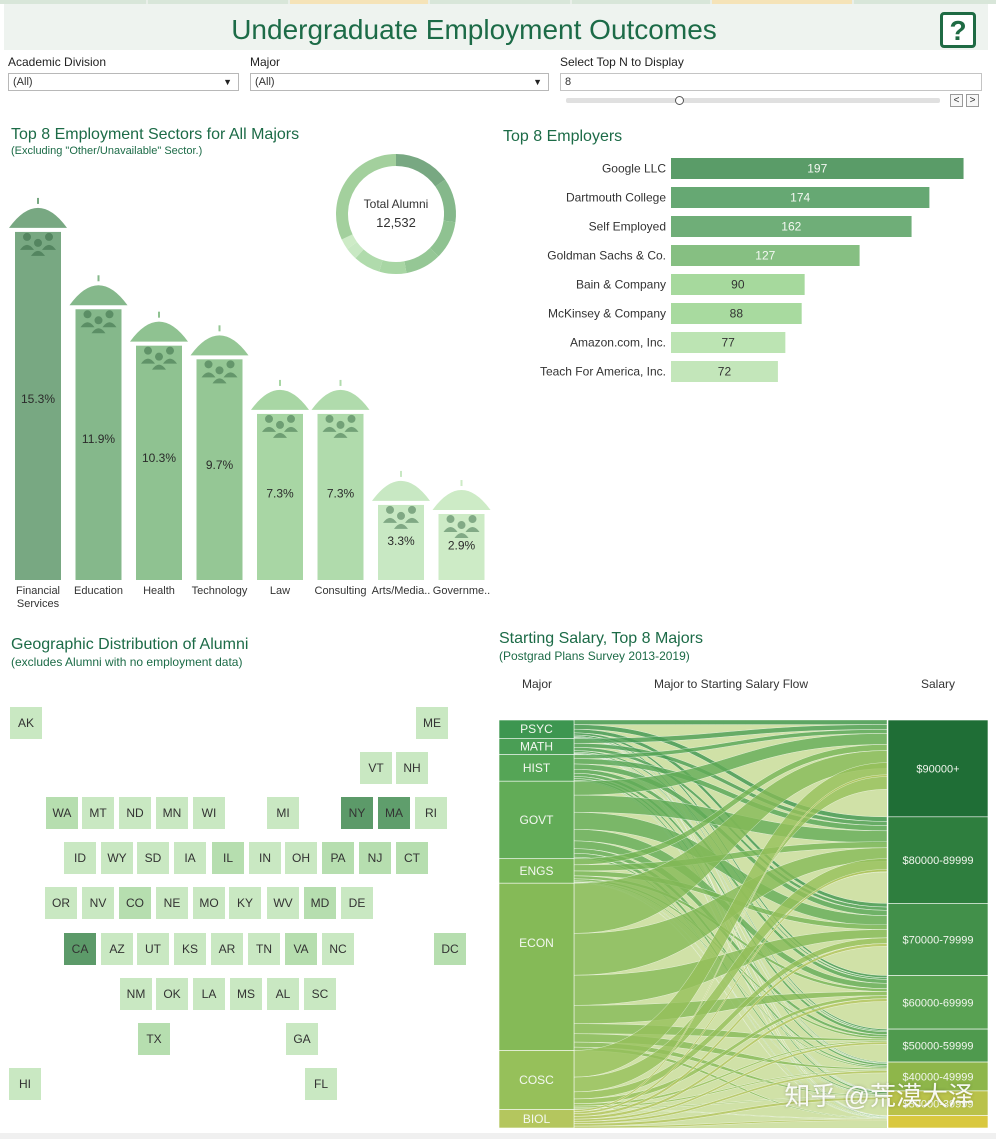  What do you see at coordinates (355, 250) in the screenshot?
I see `donut-slice-arts-media` at bounding box center [355, 250].